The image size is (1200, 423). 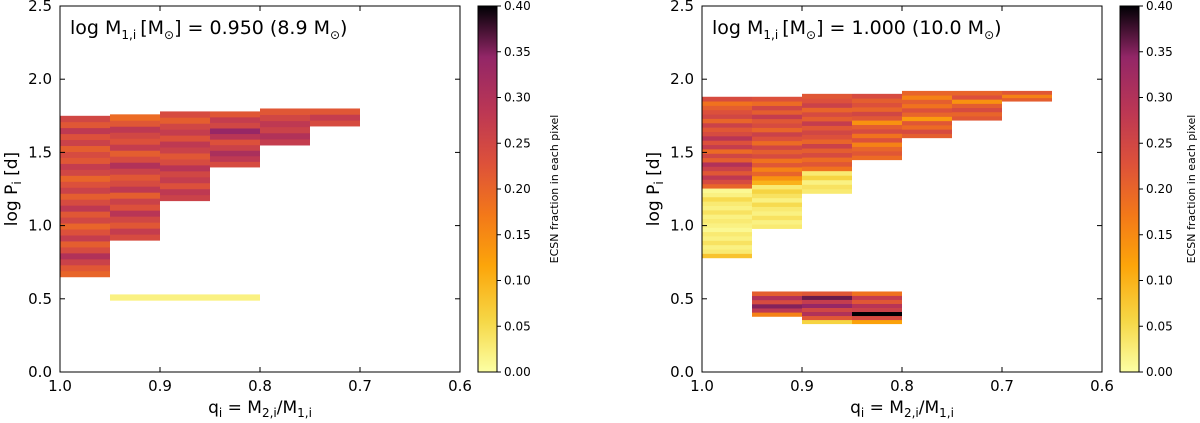 I want to click on y-axis-label-left: log Pi [d], so click(x=13, y=189).